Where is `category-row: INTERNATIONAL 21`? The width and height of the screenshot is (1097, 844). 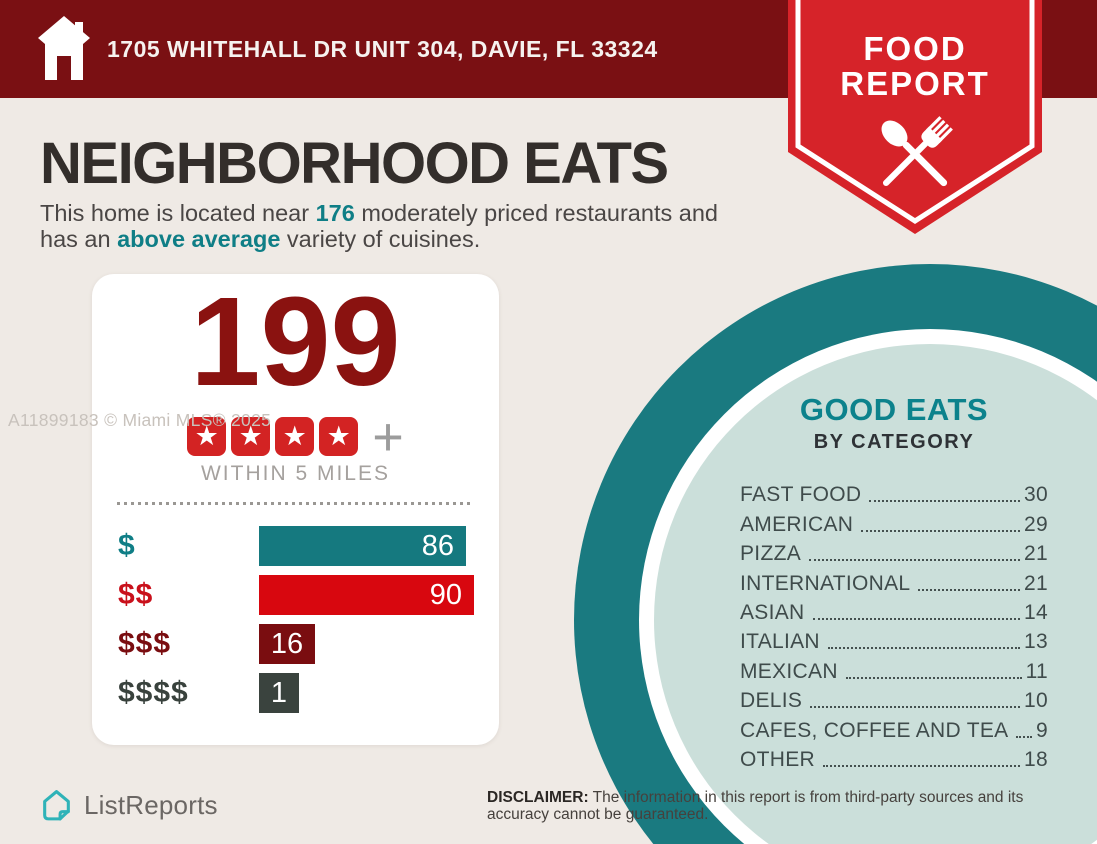 category-row: INTERNATIONAL 21 is located at coordinates (894, 580).